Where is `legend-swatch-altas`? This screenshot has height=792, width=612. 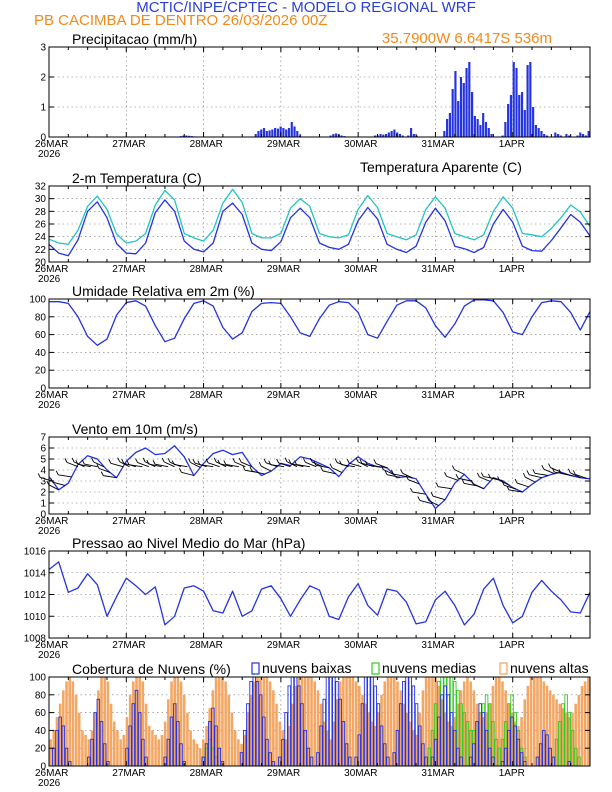 legend-swatch-altas is located at coordinates (503, 668).